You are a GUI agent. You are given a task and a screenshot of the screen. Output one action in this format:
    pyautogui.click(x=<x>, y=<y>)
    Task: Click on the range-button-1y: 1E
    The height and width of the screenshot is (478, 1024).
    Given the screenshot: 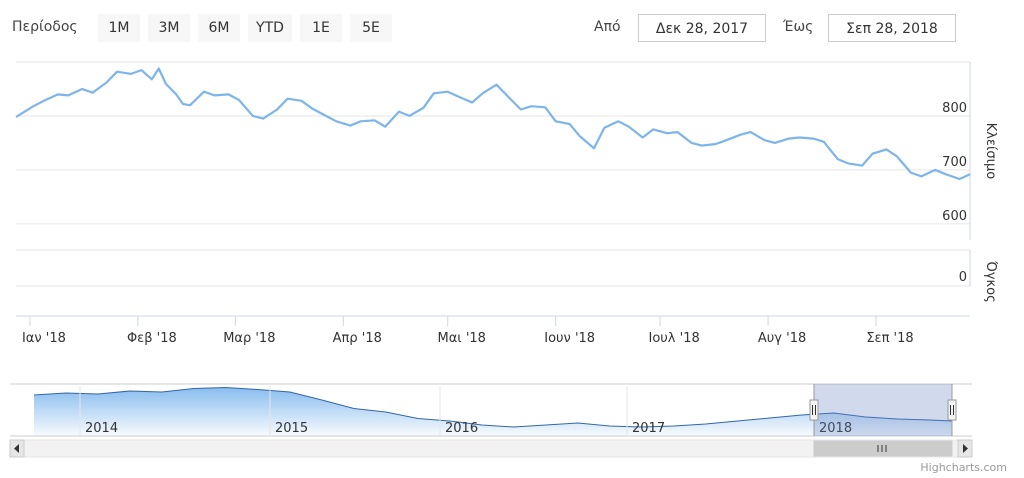 What is the action you would take?
    pyautogui.click(x=321, y=28)
    